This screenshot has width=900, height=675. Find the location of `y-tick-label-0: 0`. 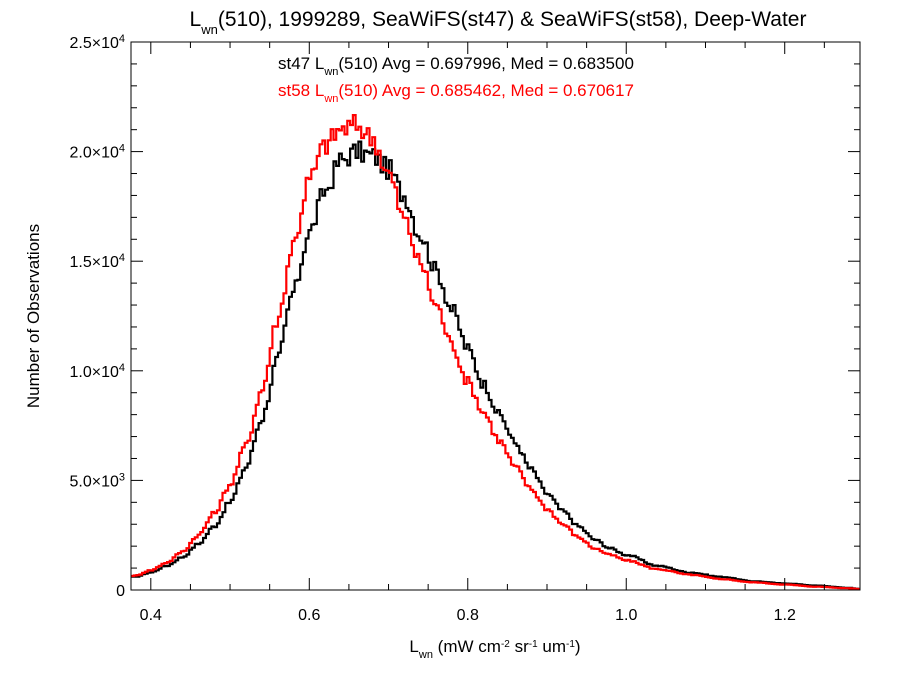

y-tick-label-0: 0 is located at coordinates (120, 591).